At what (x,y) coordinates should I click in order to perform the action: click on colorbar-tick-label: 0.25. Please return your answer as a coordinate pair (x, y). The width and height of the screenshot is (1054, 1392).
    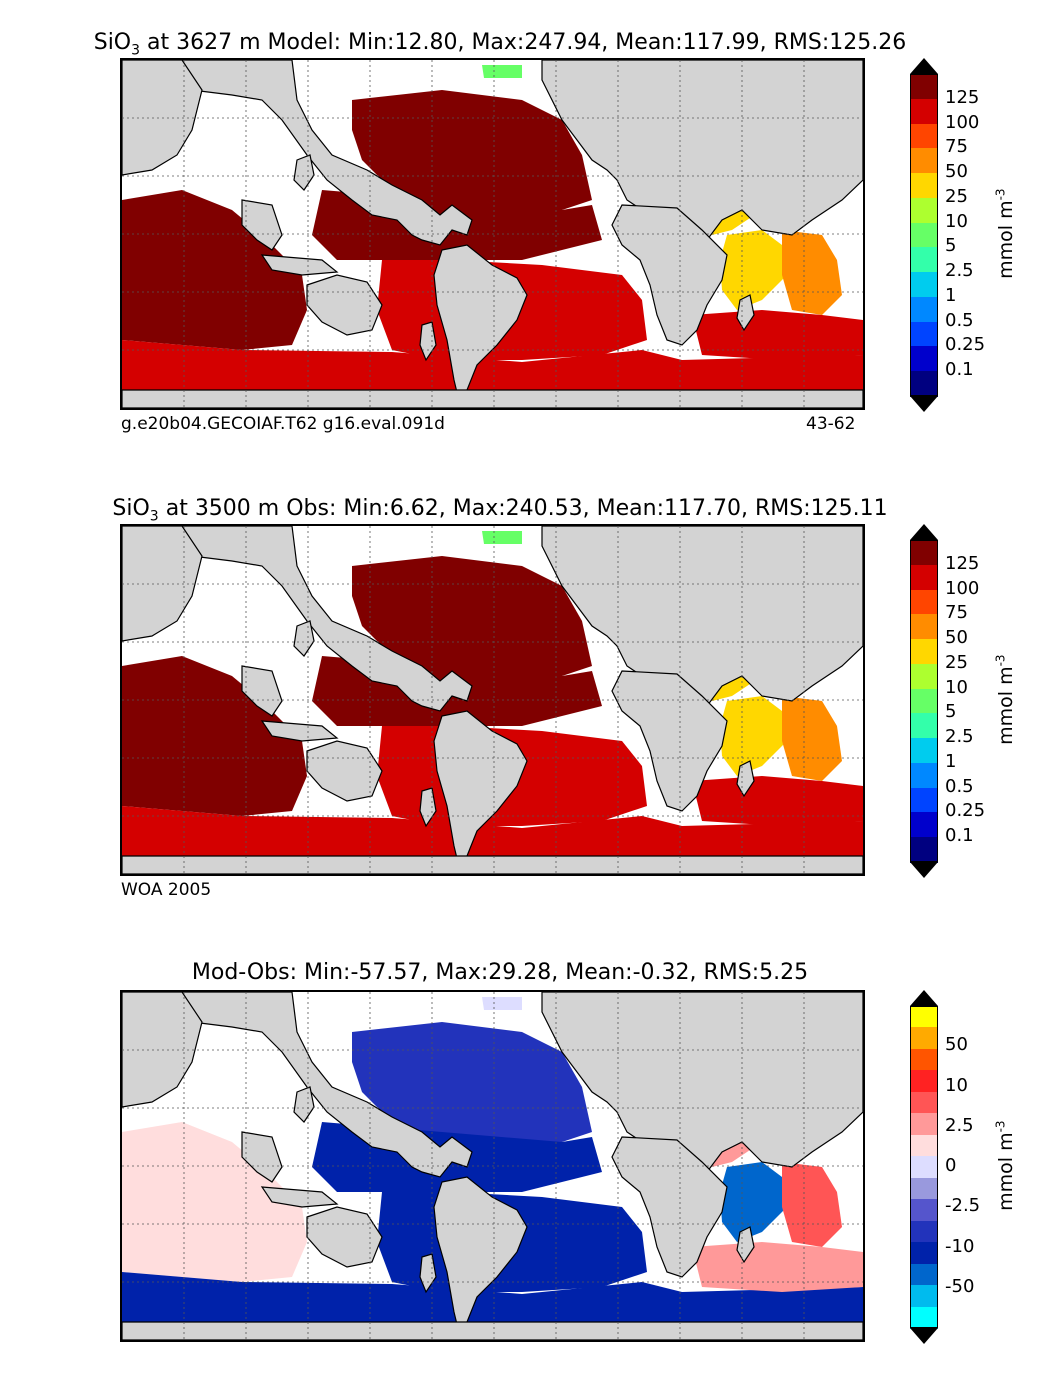
    Looking at the image, I should click on (965, 811).